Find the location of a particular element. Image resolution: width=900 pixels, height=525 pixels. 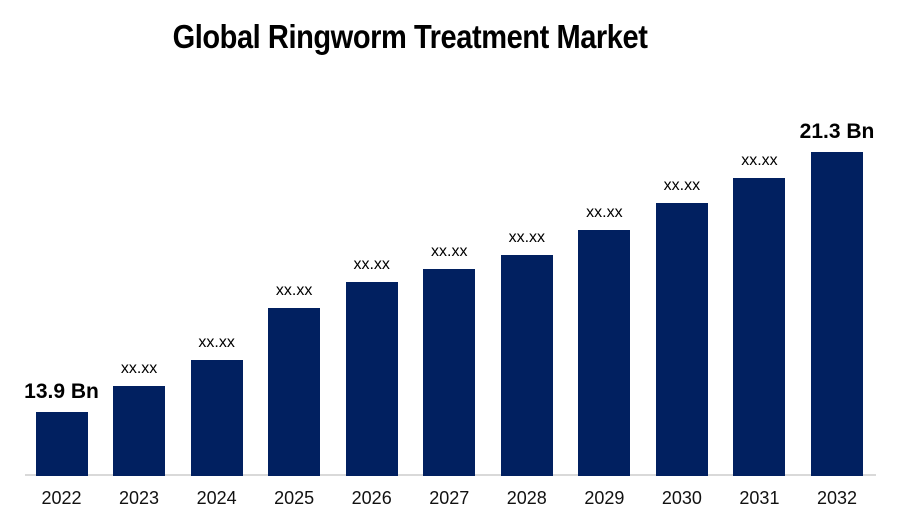

value-label-2028: xx.xx is located at coordinates (527, 237).